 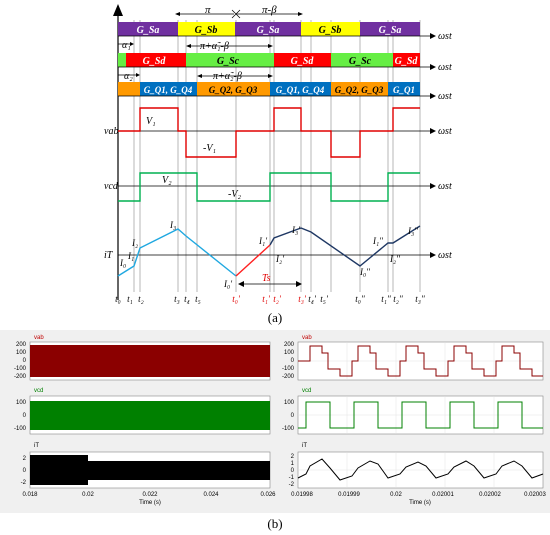 I want to click on time-tick: t₄, so click(x=187, y=299).